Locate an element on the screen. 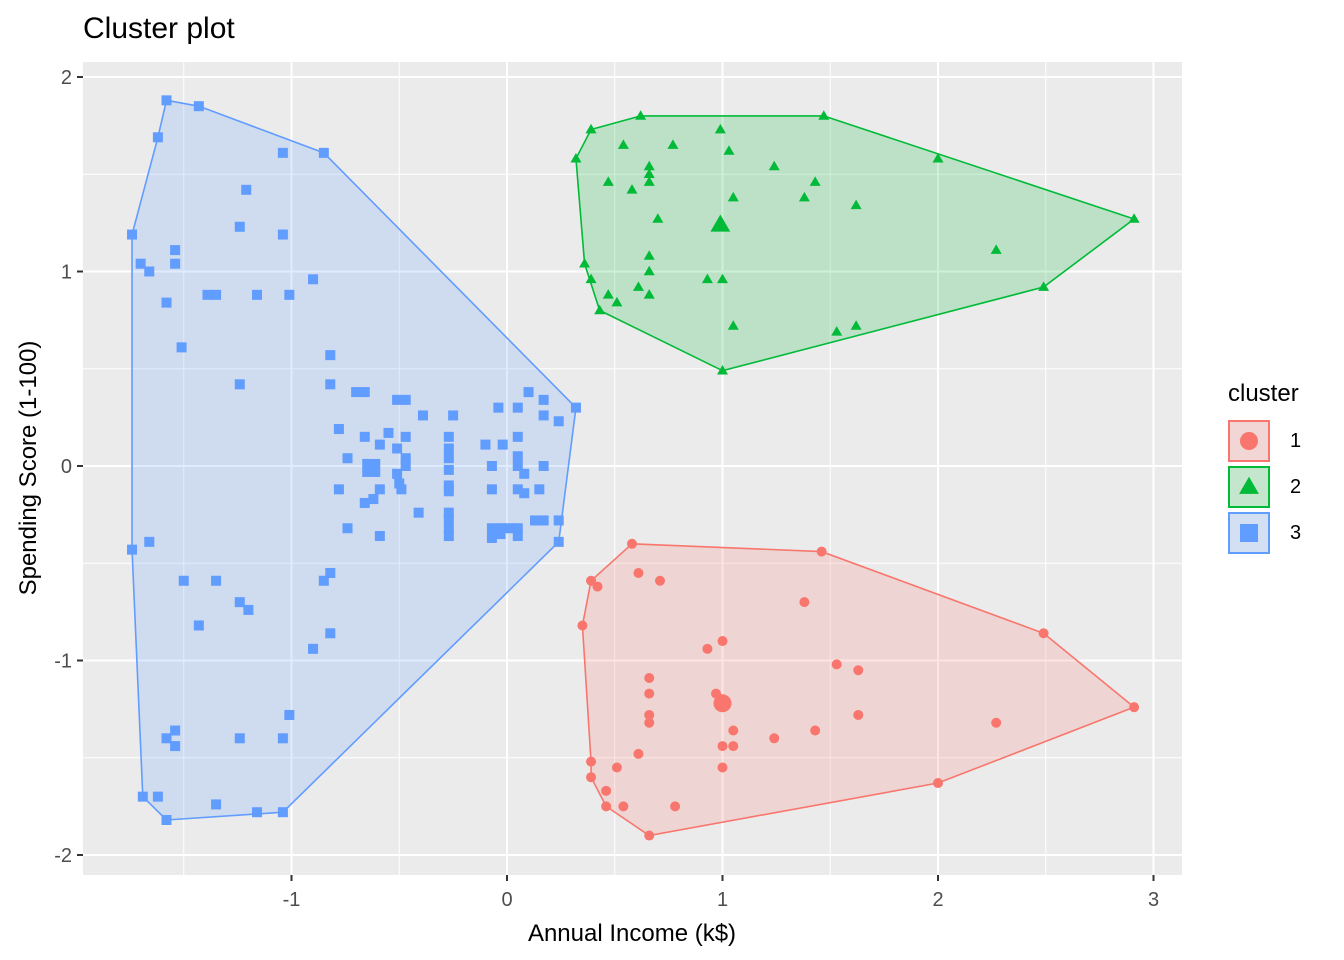  legend-label: 2 is located at coordinates (1296, 486).